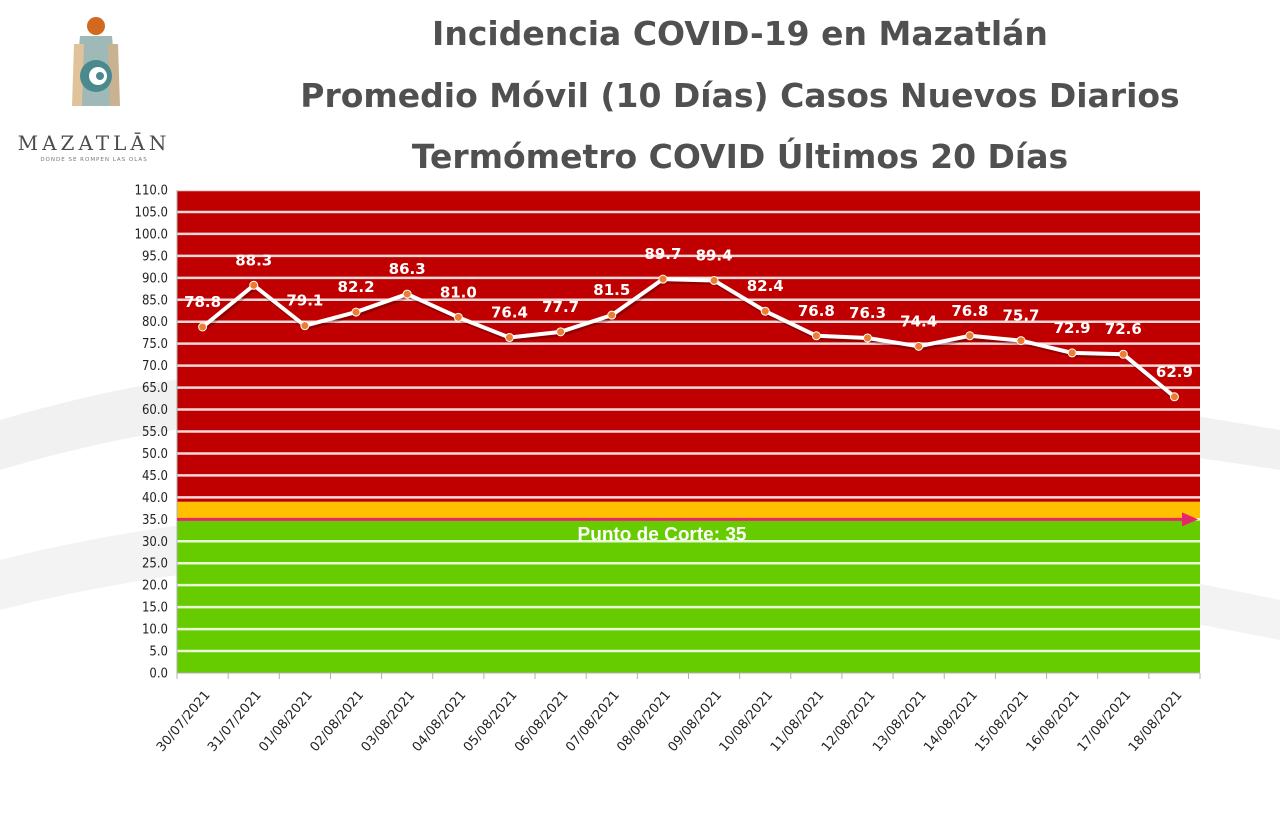 Image resolution: width=1280 pixels, height=826 pixels. I want to click on y-tick-label: 100.0, so click(151, 234).